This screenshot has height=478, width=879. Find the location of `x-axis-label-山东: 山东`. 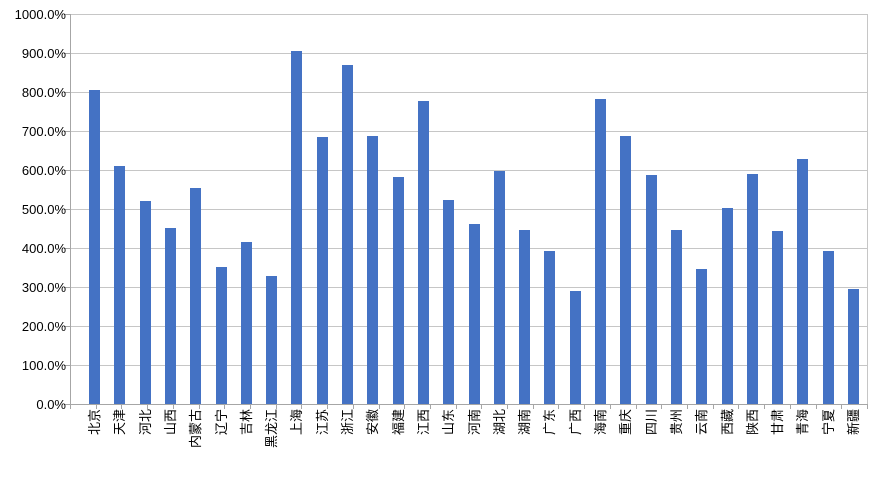

x-axis-label-山东: 山东 is located at coordinates (449, 422).